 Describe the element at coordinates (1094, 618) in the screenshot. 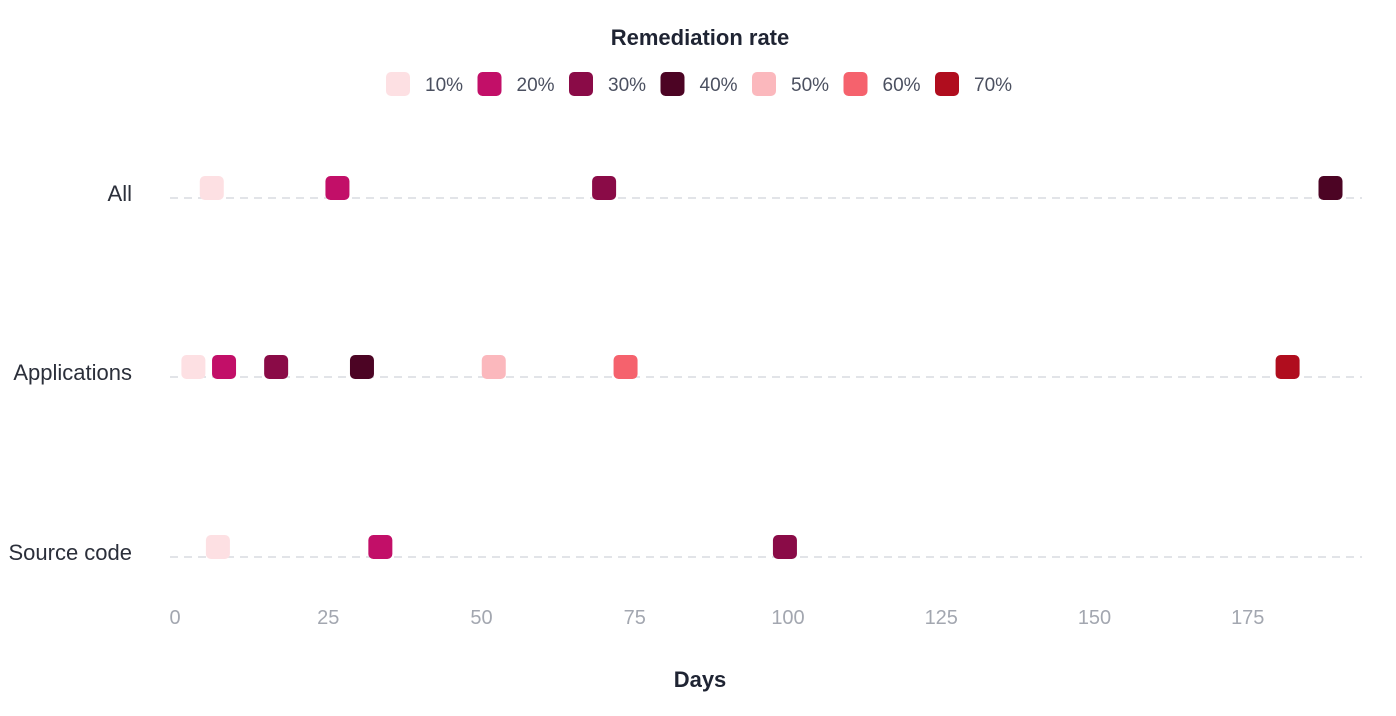

I see `x-tick-label: 150` at that location.